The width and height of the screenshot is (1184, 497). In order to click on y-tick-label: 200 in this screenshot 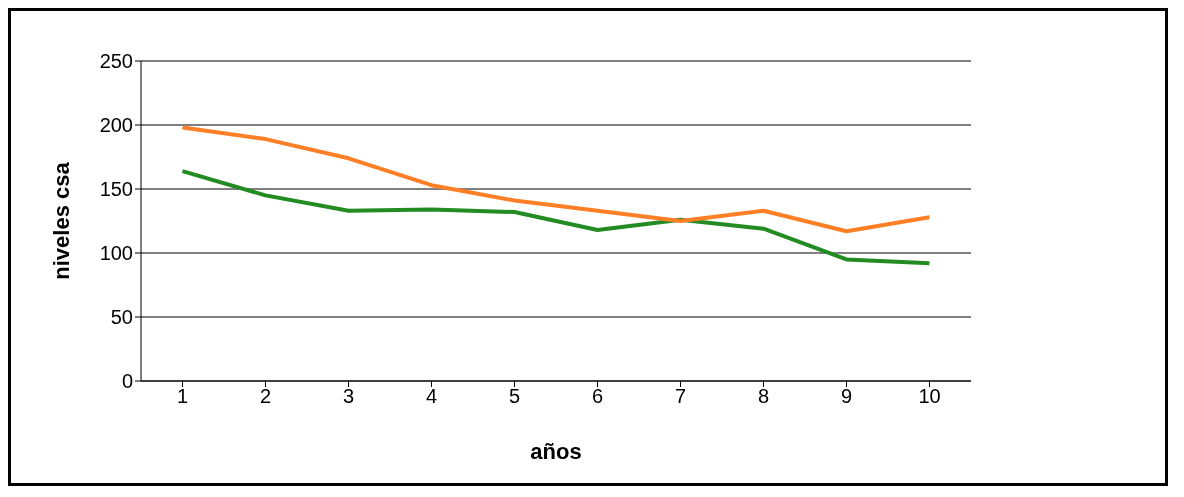, I will do `click(116, 125)`.